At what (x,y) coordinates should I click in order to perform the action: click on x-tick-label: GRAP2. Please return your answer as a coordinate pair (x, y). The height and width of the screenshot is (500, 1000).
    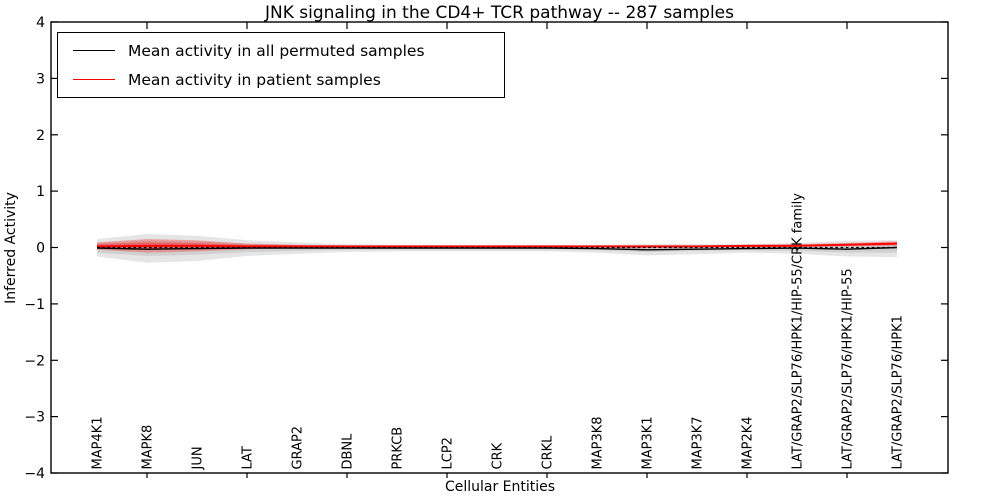
    Looking at the image, I should click on (298, 448).